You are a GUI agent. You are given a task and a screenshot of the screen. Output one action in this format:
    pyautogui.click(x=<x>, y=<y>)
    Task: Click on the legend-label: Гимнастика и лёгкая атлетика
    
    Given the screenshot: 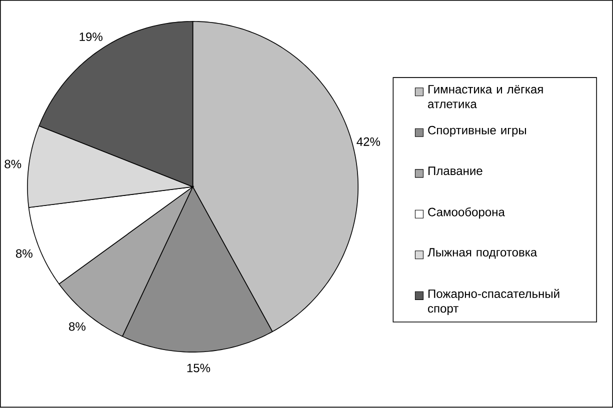 What is the action you would take?
    pyautogui.click(x=485, y=96)
    